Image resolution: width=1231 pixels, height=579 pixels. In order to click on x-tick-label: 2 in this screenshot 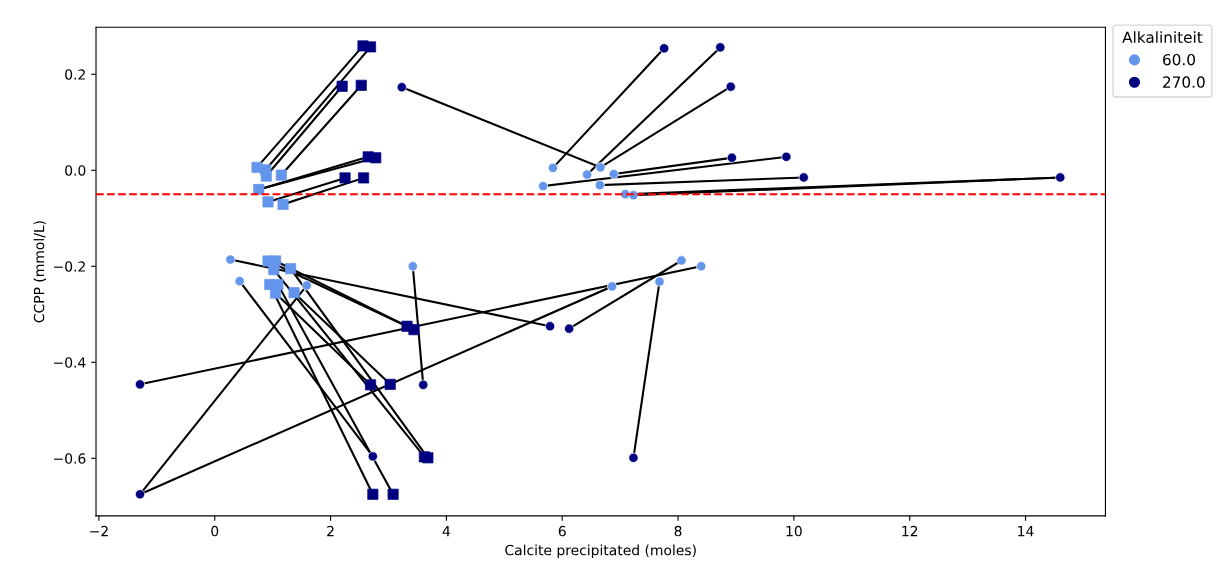, I will do `click(330, 531)`.